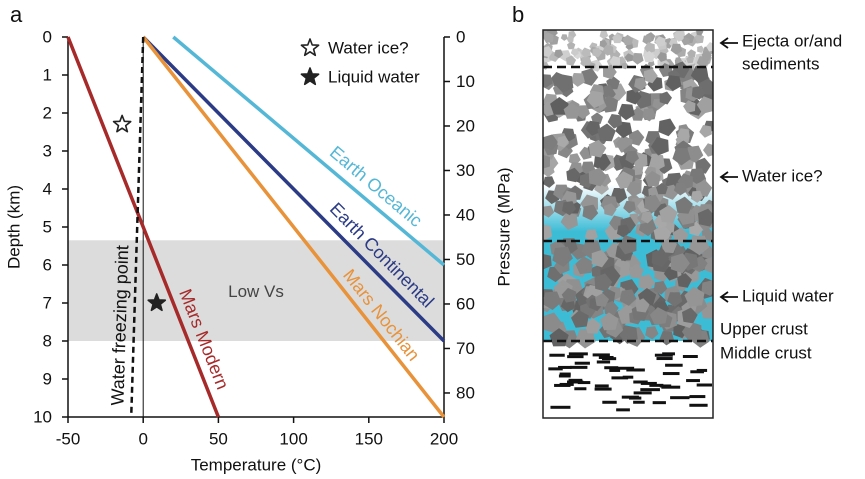  What do you see at coordinates (16, 14) in the screenshot?
I see `panel-label: a` at bounding box center [16, 14].